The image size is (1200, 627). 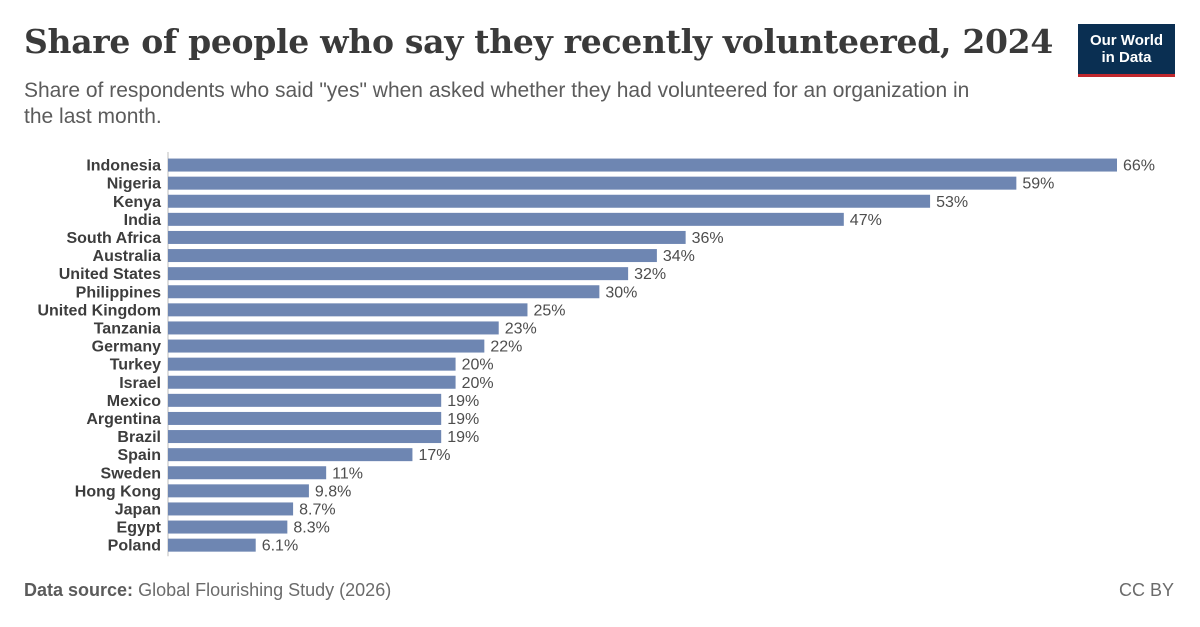 I want to click on category-label-mexico: Mexico, so click(x=134, y=401).